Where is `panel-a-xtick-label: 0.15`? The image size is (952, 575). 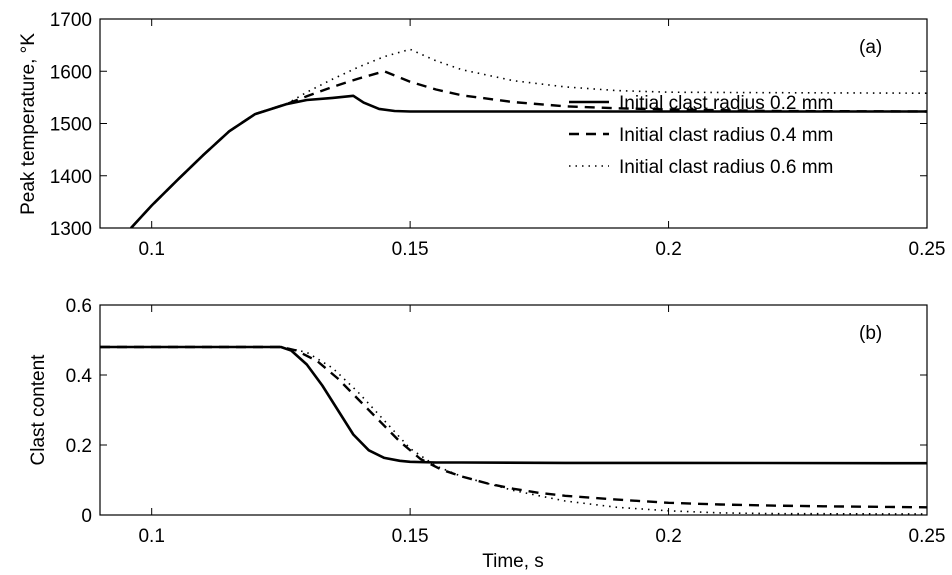
panel-a-xtick-label: 0.15 is located at coordinates (410, 249).